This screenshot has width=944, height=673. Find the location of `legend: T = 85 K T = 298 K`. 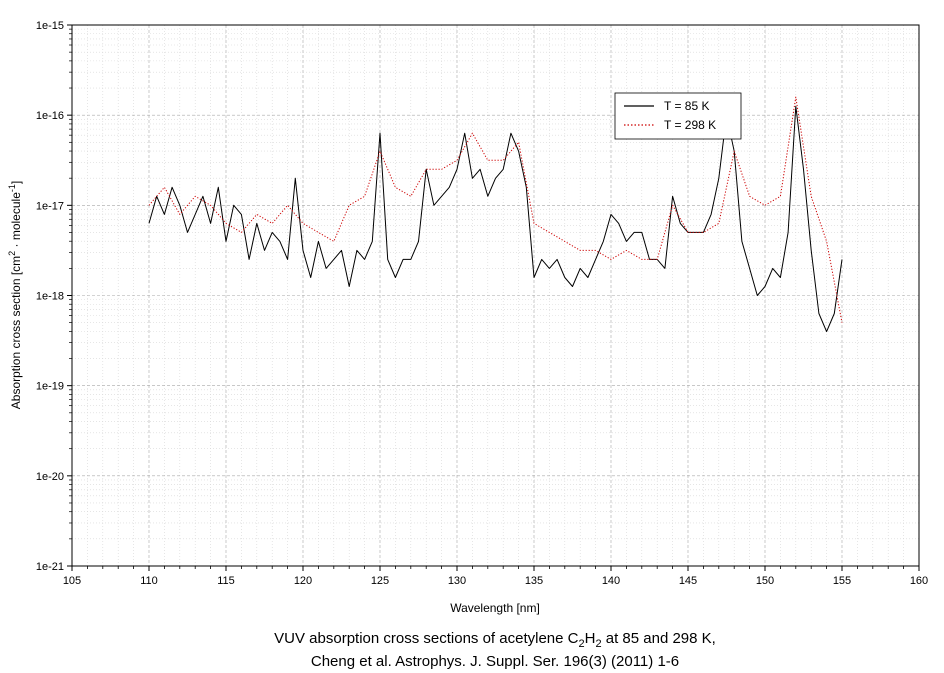

legend: T = 85 K T = 298 K is located at coordinates (678, 116).